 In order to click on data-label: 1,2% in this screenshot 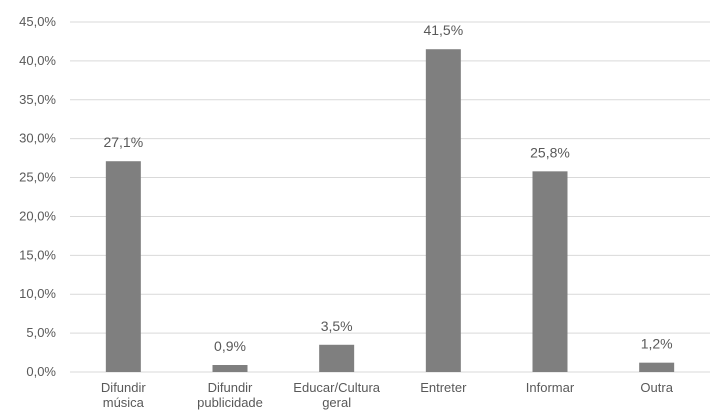, I will do `click(657, 344)`.